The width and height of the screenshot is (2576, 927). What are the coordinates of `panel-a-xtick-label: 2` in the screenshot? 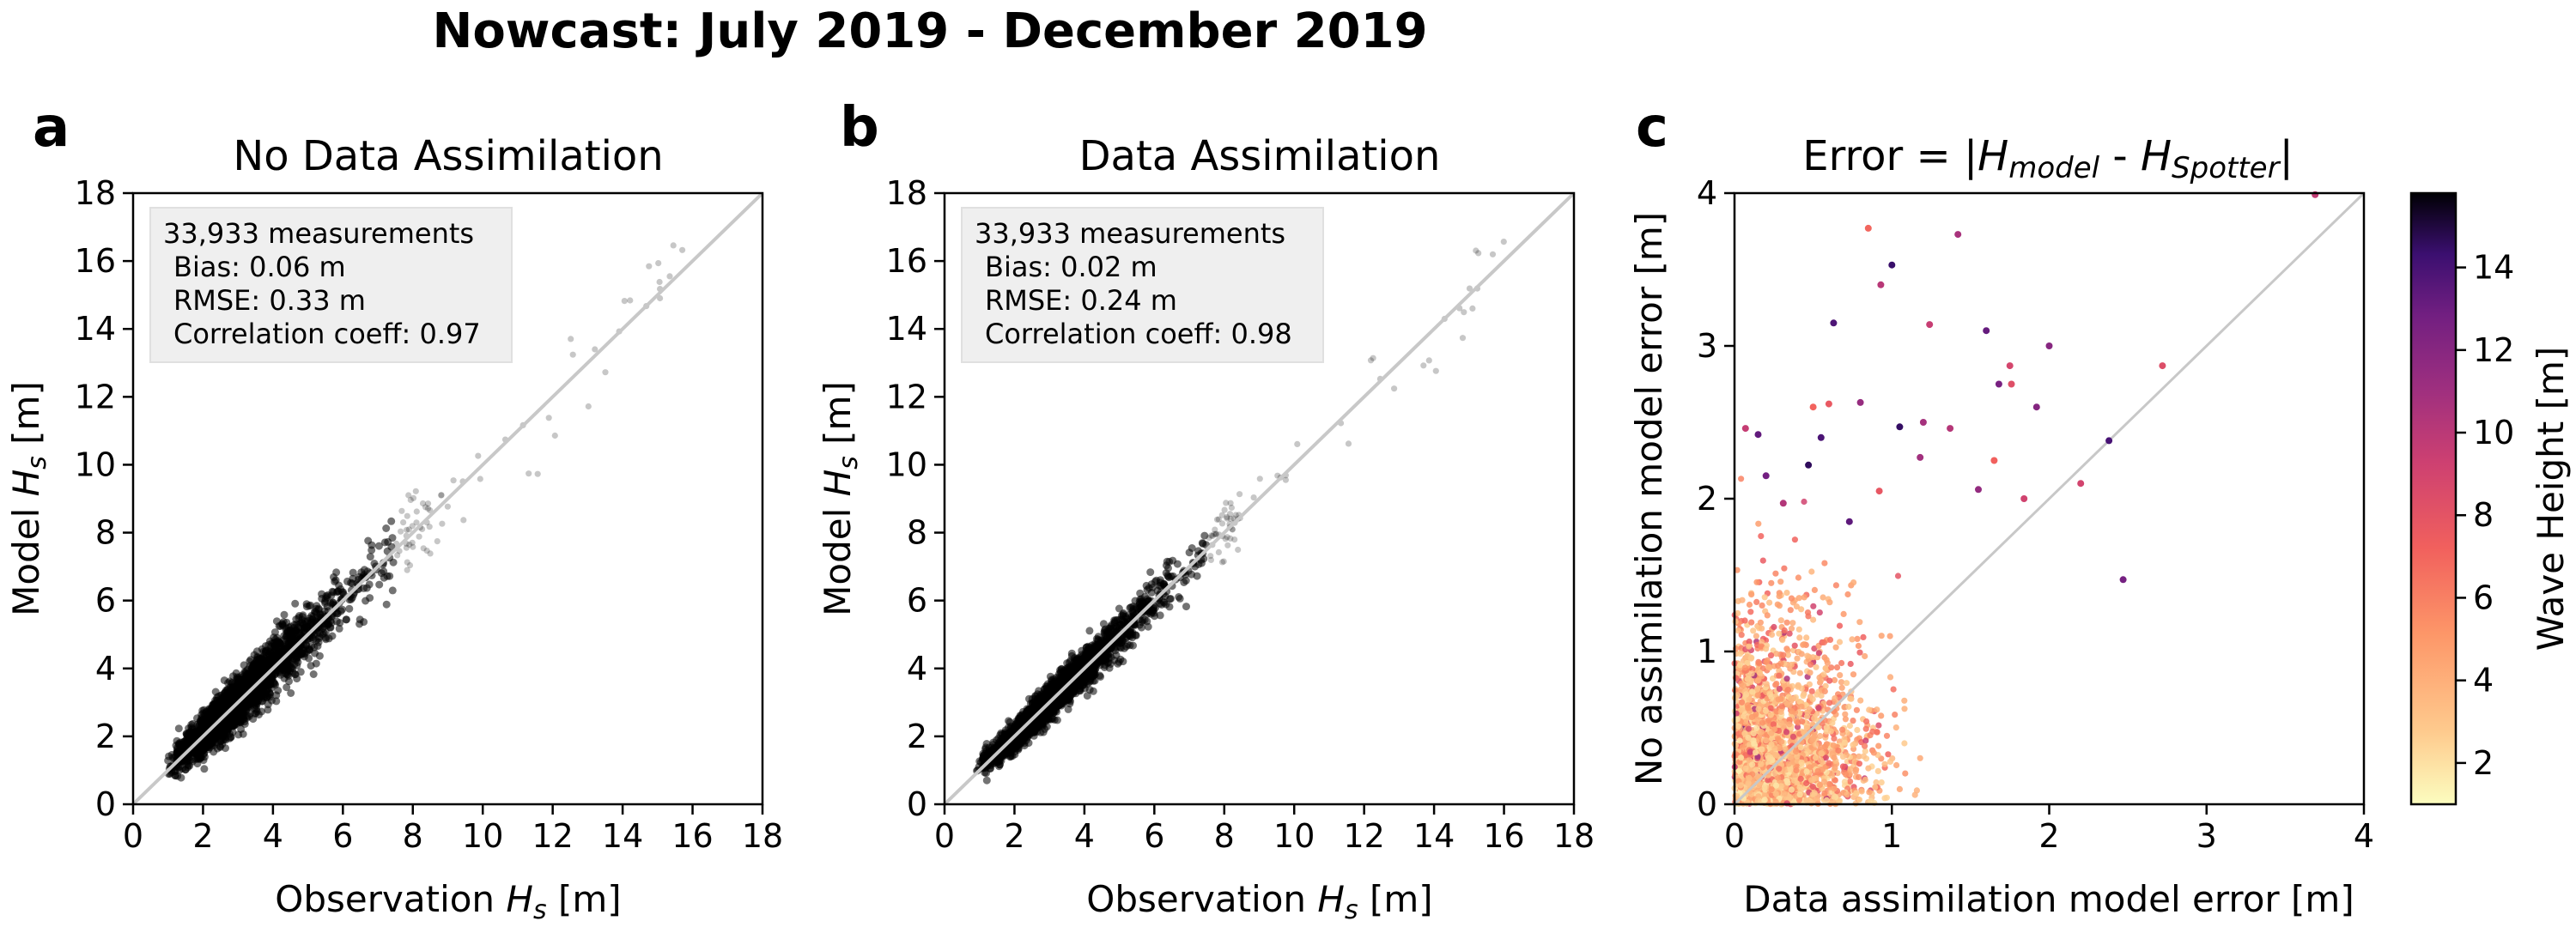 It's located at (202, 836).